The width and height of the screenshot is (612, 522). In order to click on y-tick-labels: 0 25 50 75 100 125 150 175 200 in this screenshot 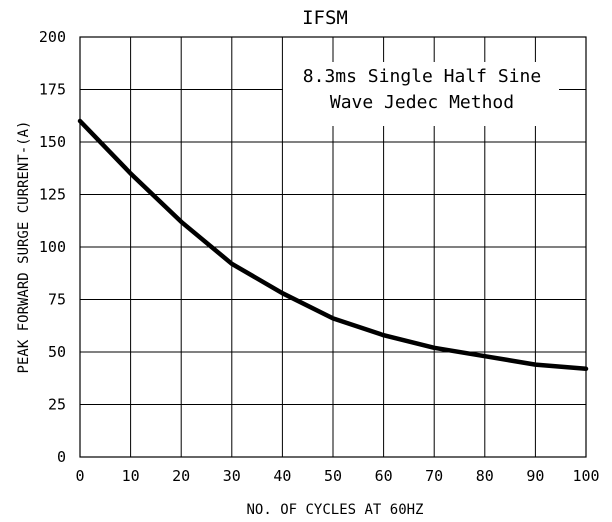, I will do `click(52, 247)`.